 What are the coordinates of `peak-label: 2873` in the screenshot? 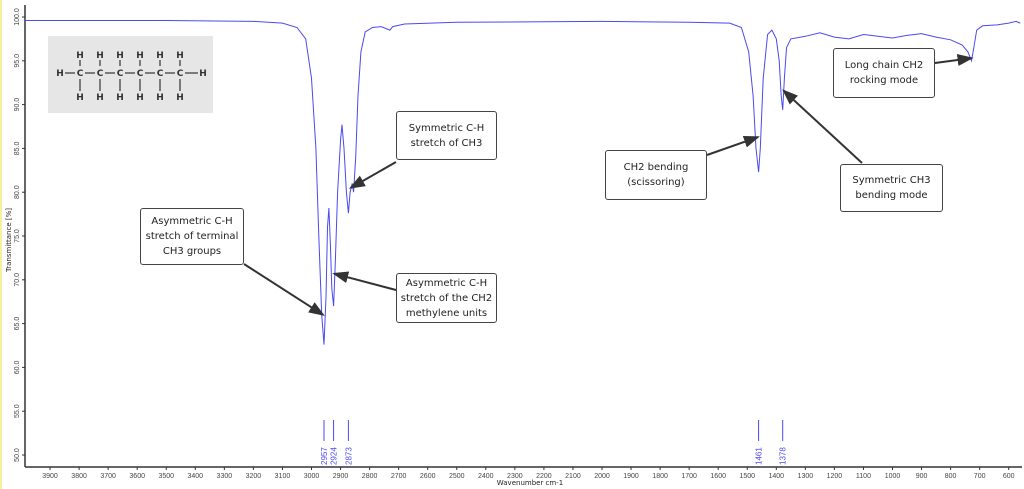 It's located at (348, 456).